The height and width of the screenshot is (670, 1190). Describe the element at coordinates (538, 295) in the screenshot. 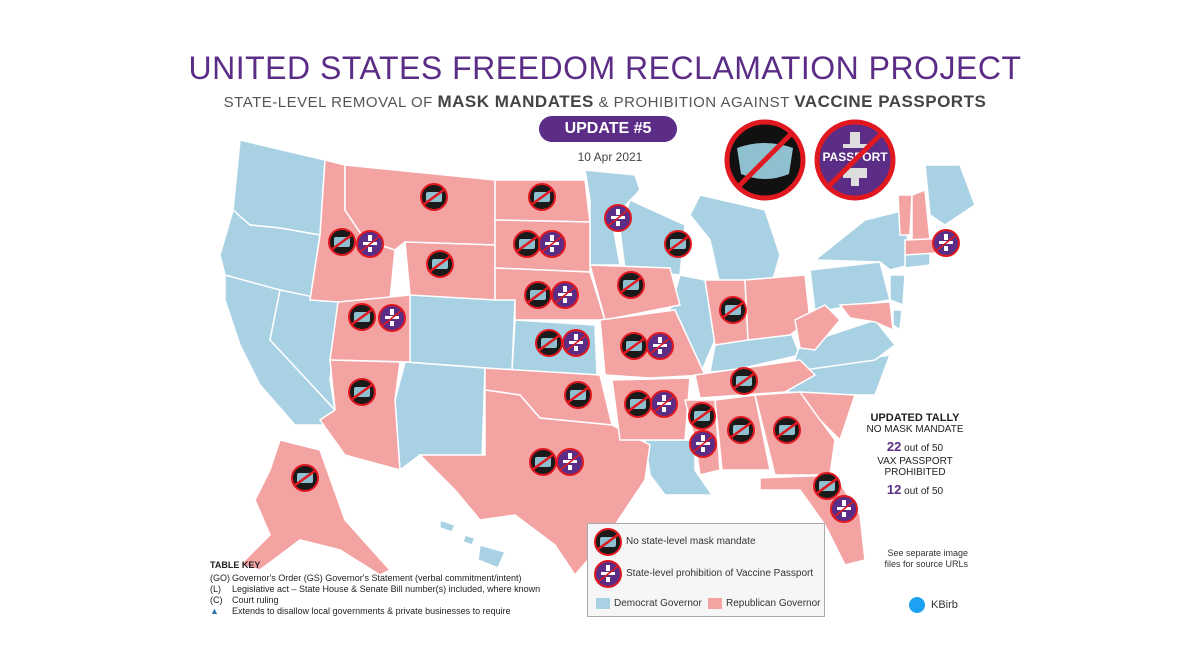

I see `mask-icon-ne` at that location.